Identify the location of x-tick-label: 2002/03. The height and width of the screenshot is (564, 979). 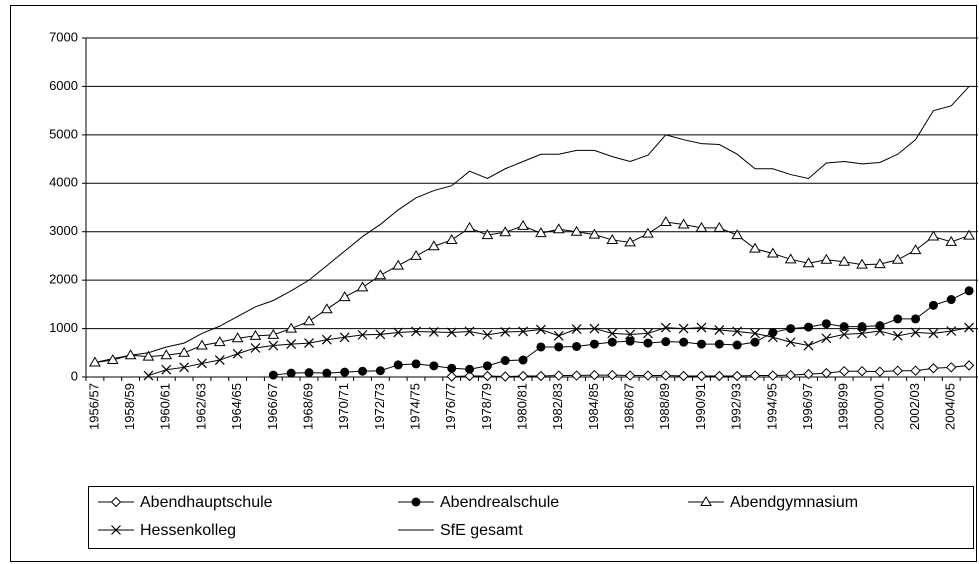
(914, 406).